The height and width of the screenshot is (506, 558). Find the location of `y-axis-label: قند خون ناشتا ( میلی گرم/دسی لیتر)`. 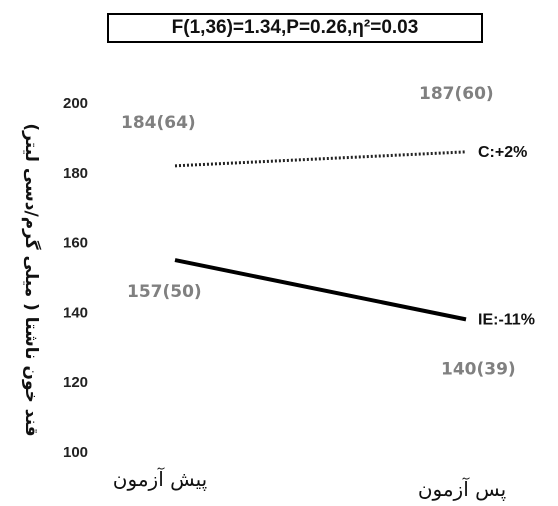

y-axis-label: قند خون ناشتا ( میلی گرم/دسی لیتر) is located at coordinates (31, 279).